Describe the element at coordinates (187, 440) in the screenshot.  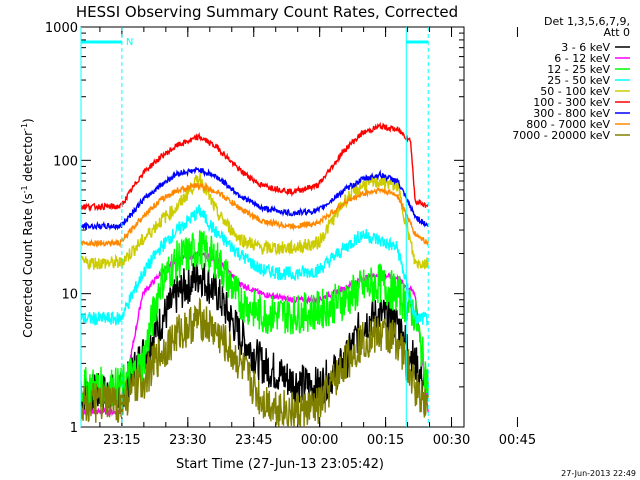
I see `x-tick-label: 23:30` at that location.